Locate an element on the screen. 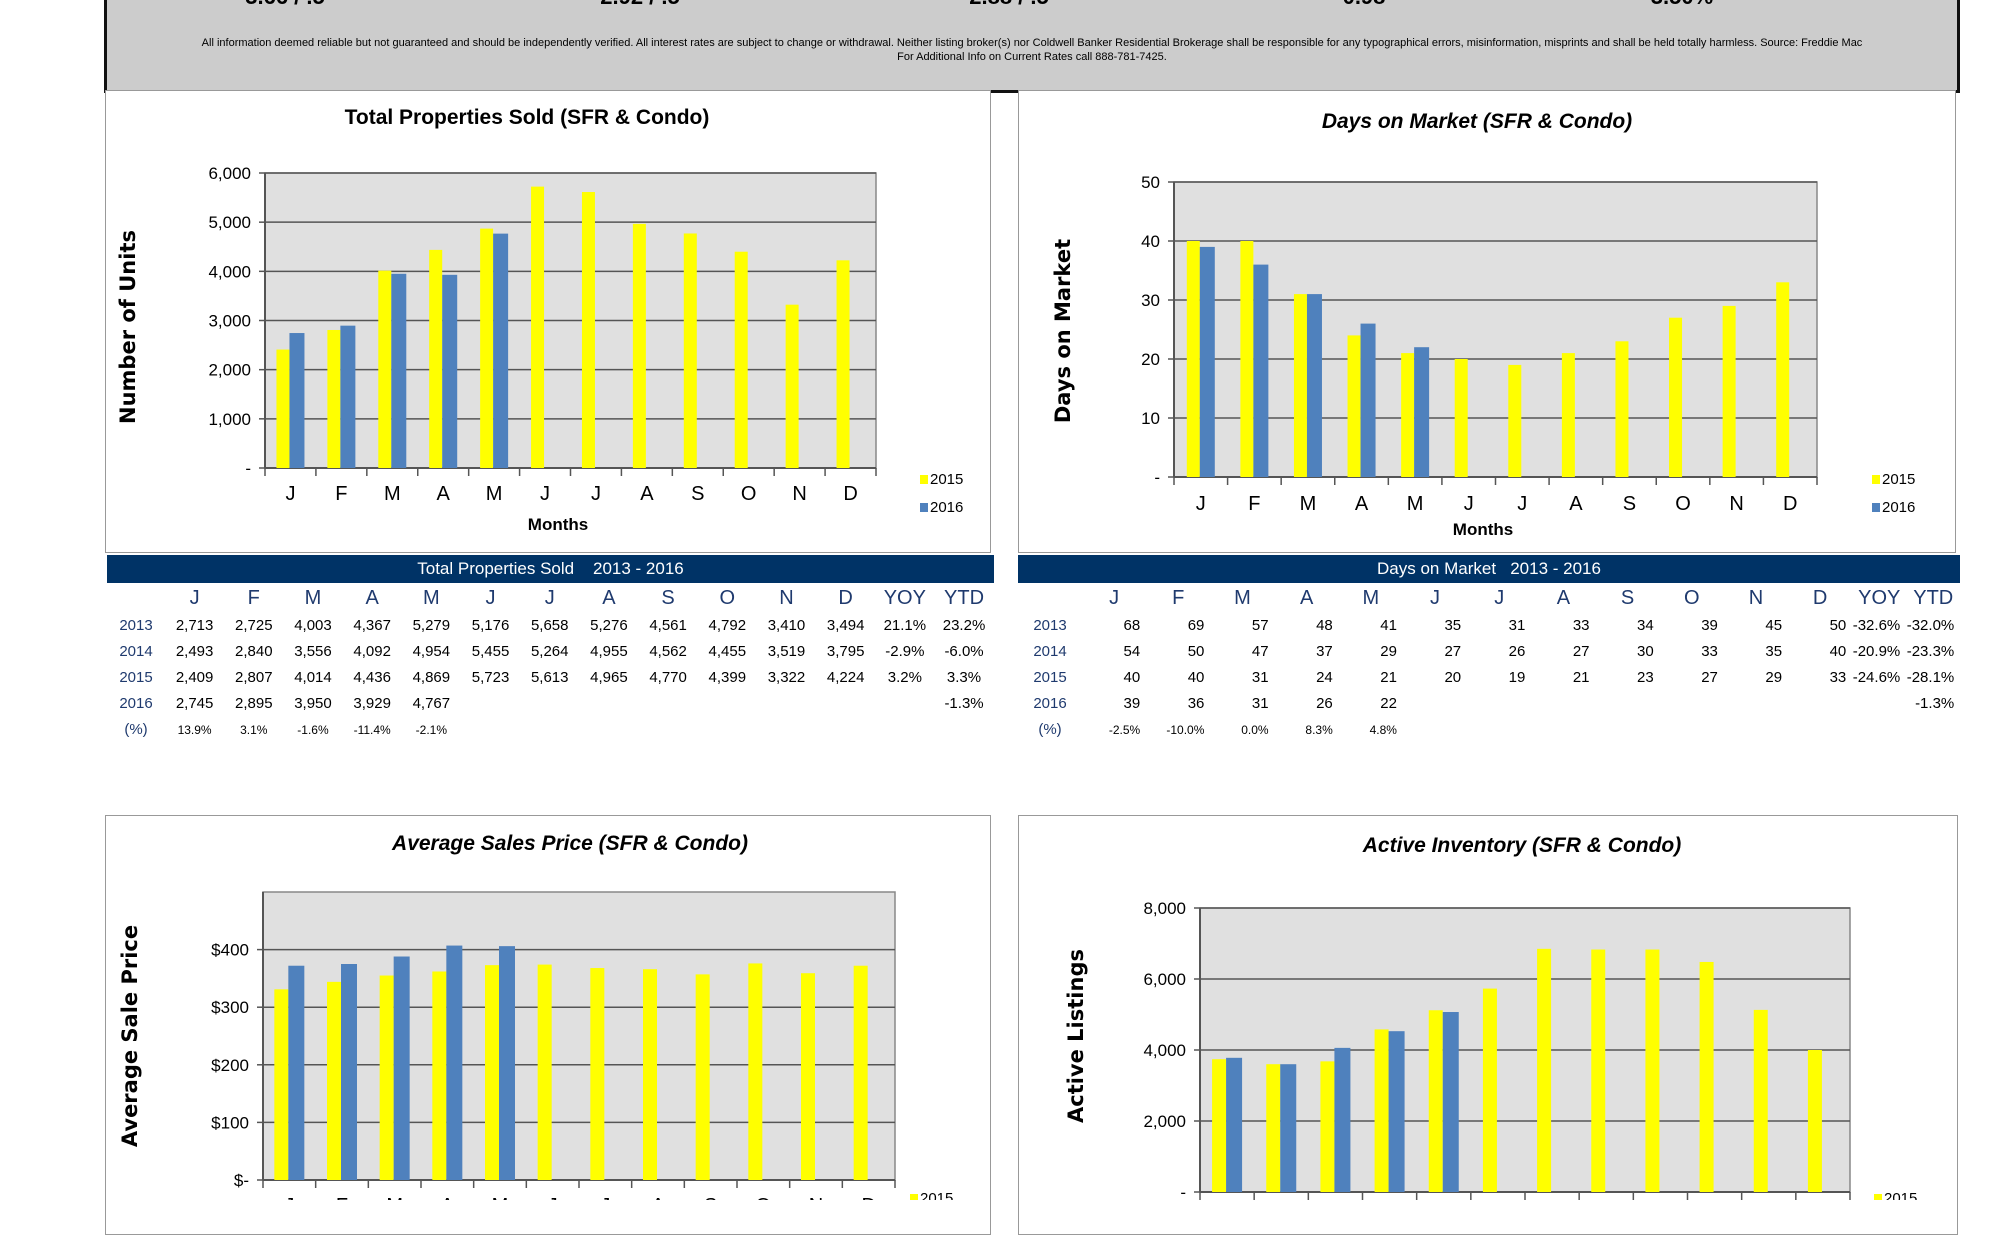  column-header: J is located at coordinates (549, 598).